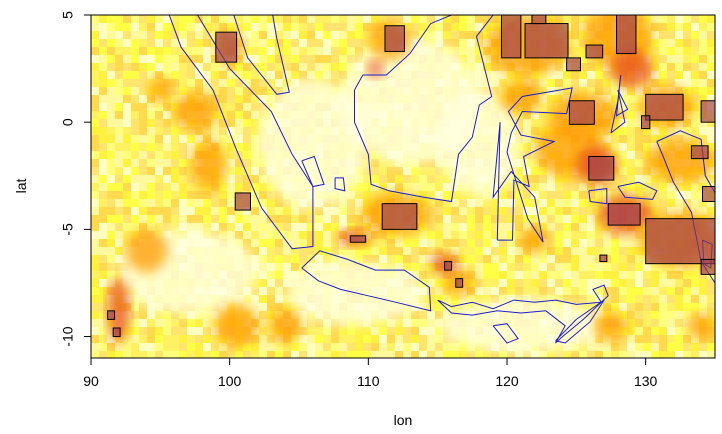  What do you see at coordinates (261, 55) in the screenshot?
I see `coastline-malay-peninsula` at bounding box center [261, 55].